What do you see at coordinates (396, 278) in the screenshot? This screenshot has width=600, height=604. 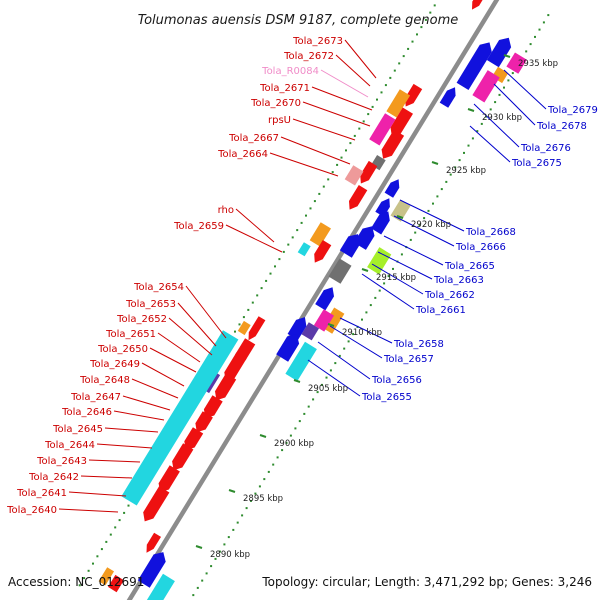 I see `scale-tick-label: 2915 kbp` at bounding box center [396, 278].